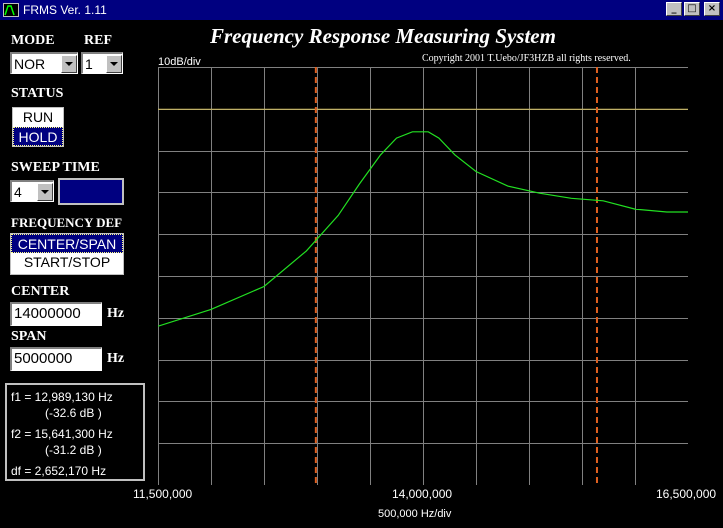 This screenshot has height=528, width=723. Describe the element at coordinates (91, 191) in the screenshot. I see `sweep-progress-indicator` at that location.